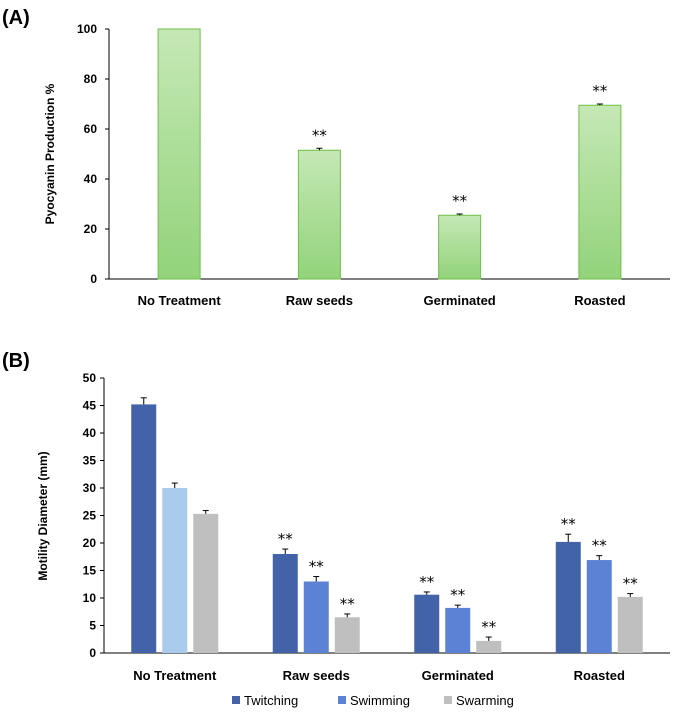 This screenshot has height=715, width=685. I want to click on panel-b-label: (B), so click(16, 361).